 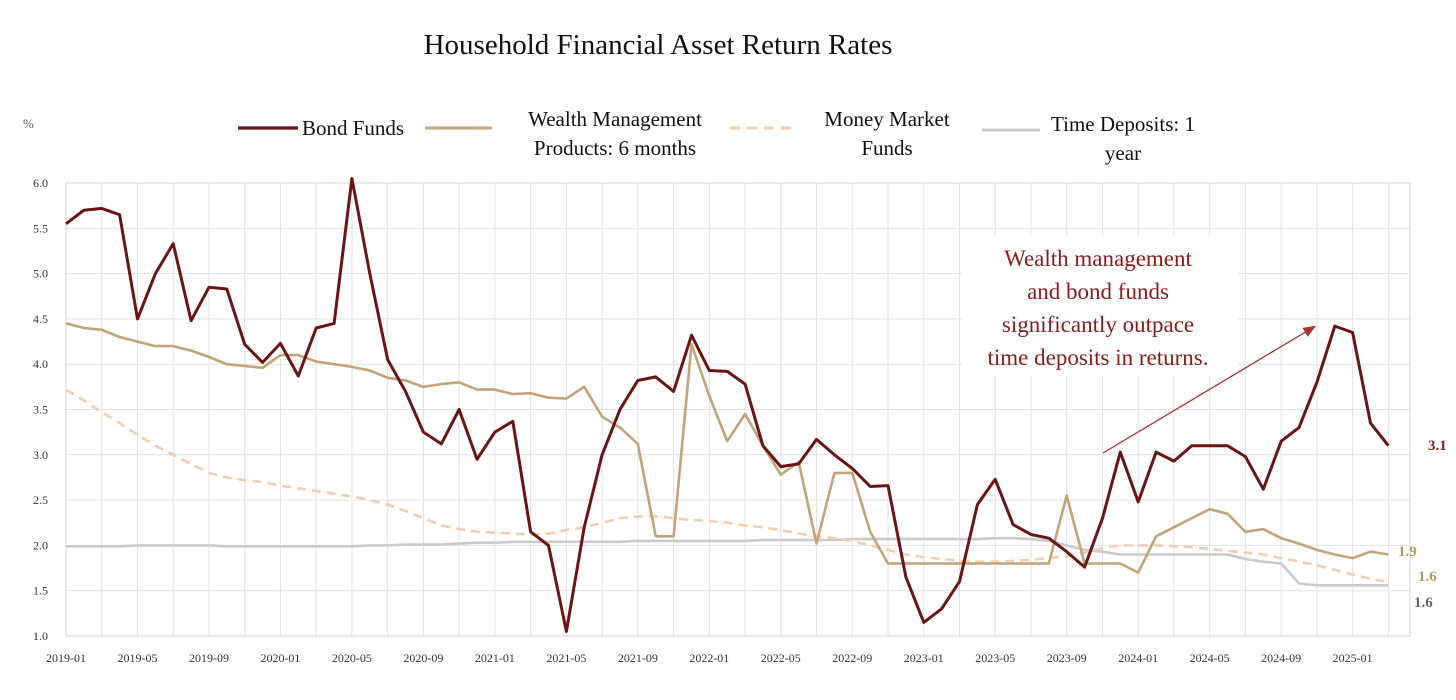 What do you see at coordinates (40, 410) in the screenshot?
I see `y-tick-label: 3.5` at bounding box center [40, 410].